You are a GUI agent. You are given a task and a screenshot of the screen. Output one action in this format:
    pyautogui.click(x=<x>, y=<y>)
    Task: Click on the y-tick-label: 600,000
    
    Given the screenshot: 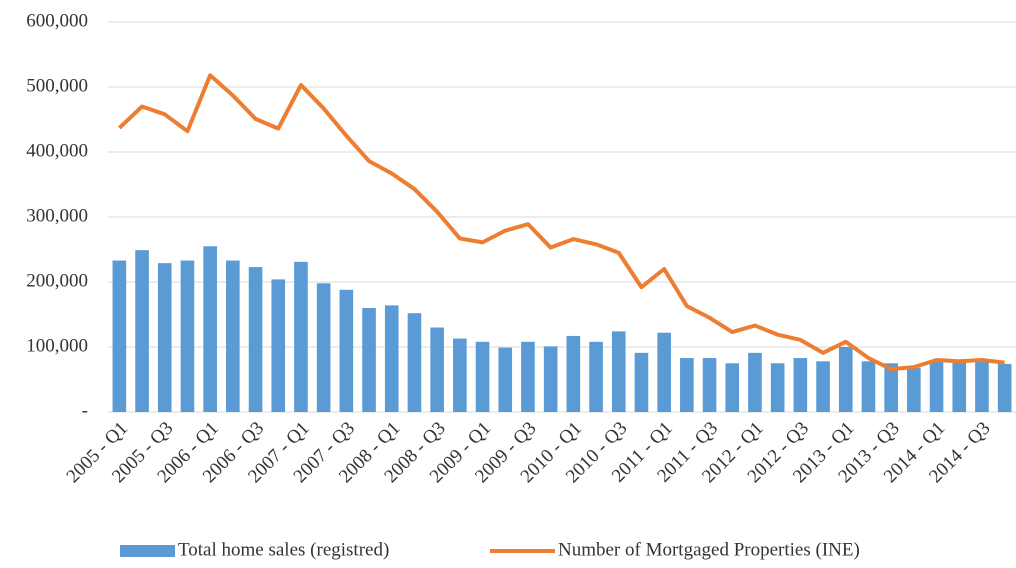 What is the action you would take?
    pyautogui.click(x=57, y=20)
    